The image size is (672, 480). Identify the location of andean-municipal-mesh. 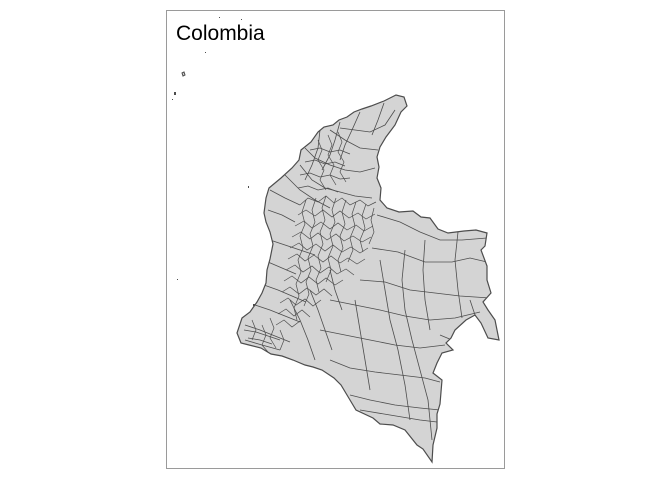
(310, 242).